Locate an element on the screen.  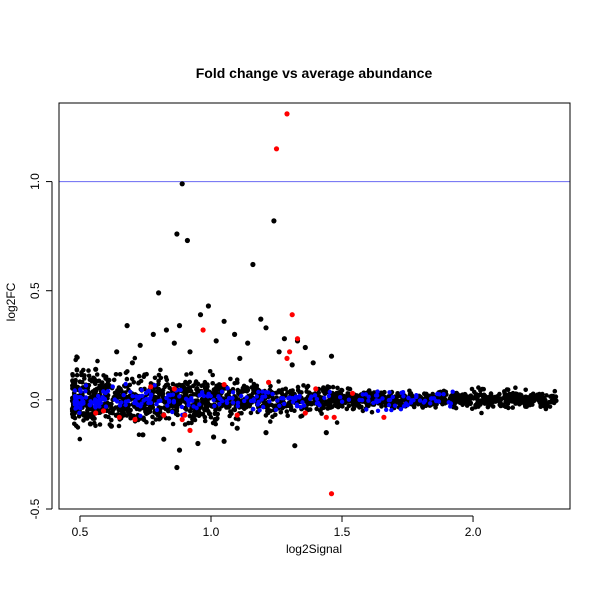
x-tick-label: 2.0 is located at coordinates (473, 532).